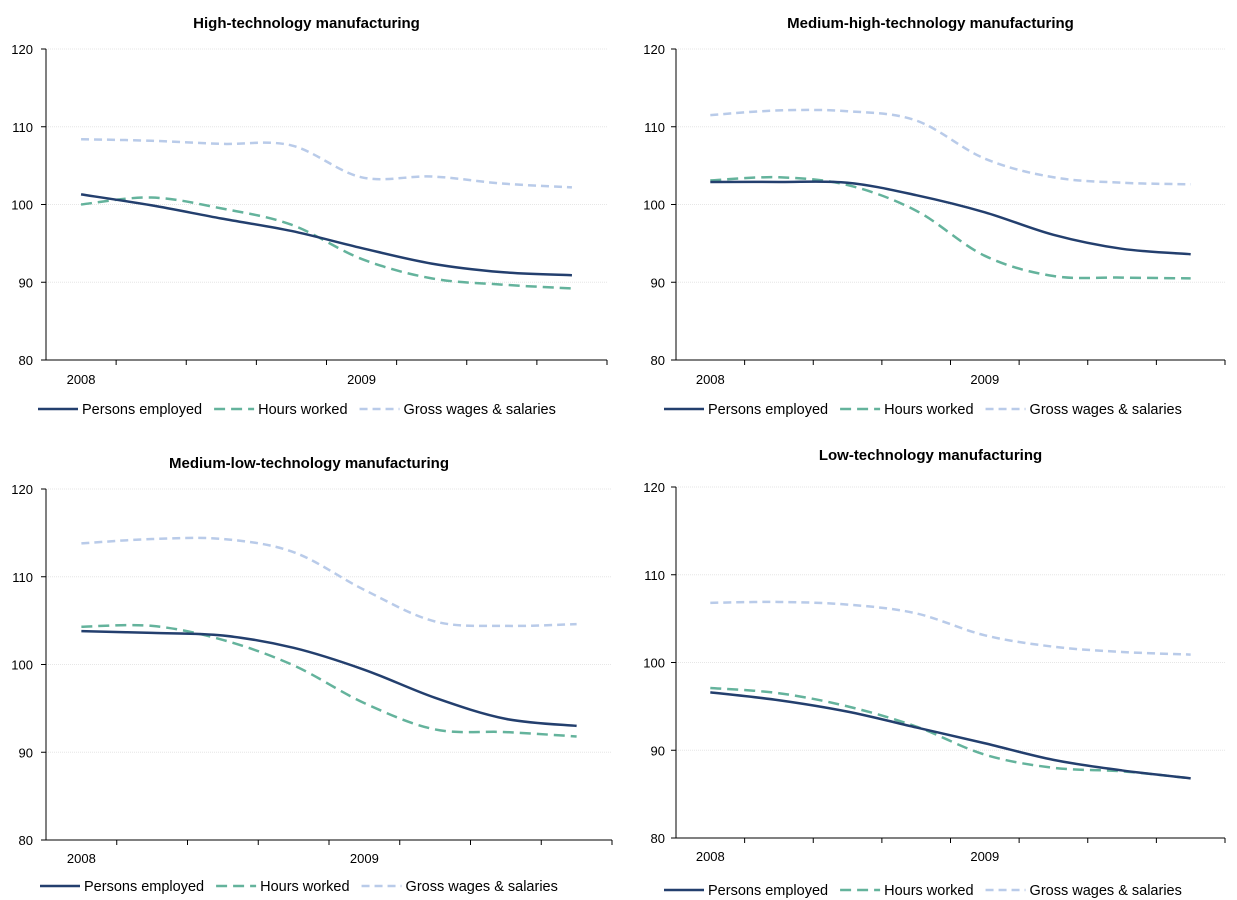  Describe the element at coordinates (930, 455) in the screenshot. I see `chart-title: Low-technology manufacturing` at that location.